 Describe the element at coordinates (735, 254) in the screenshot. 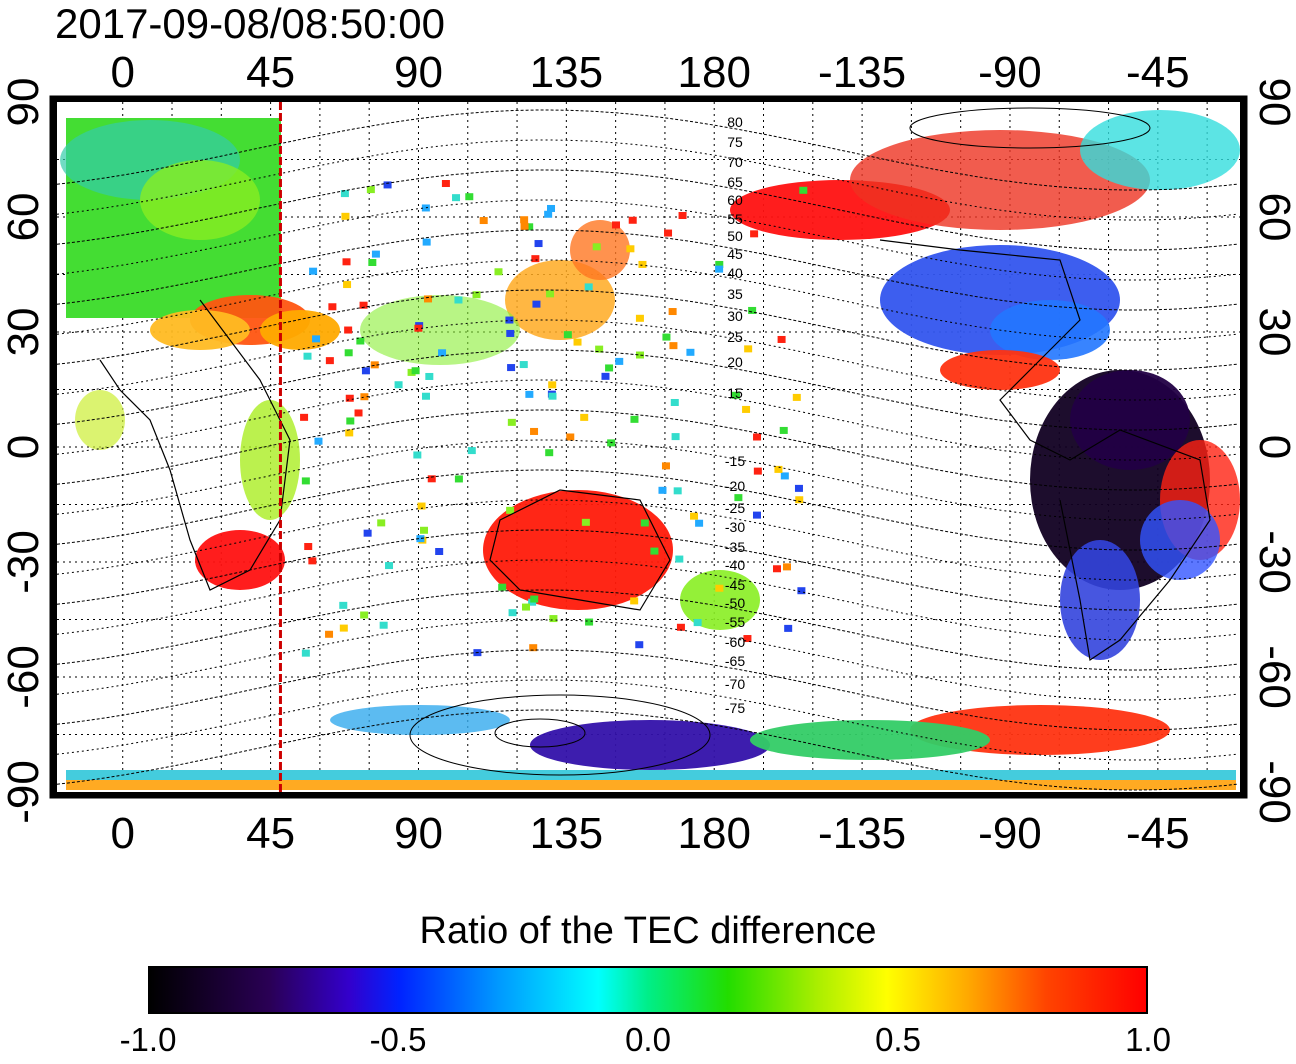

I see `magnetic-latitude-label: 45` at that location.